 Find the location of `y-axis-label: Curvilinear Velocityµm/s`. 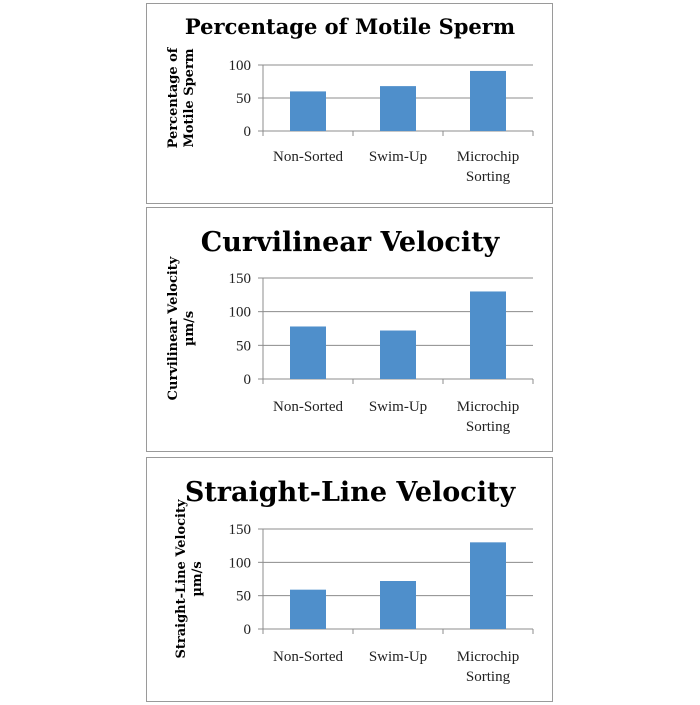

y-axis-label: Curvilinear Velocityµm/s is located at coordinates (181, 328).